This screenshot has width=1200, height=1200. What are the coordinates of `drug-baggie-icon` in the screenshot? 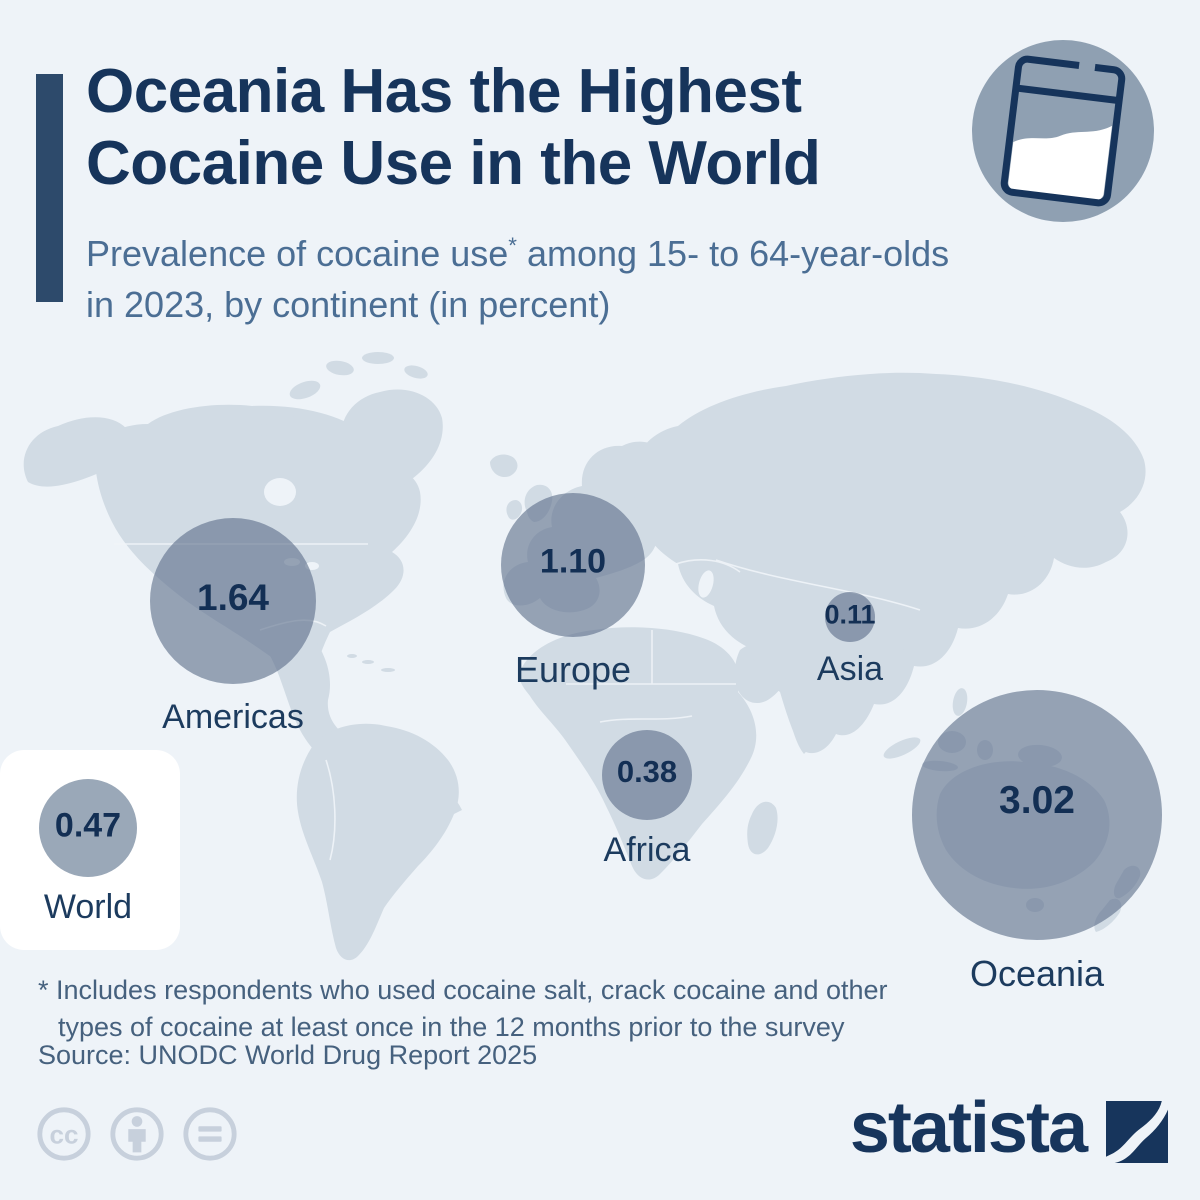 It's located at (1063, 131).